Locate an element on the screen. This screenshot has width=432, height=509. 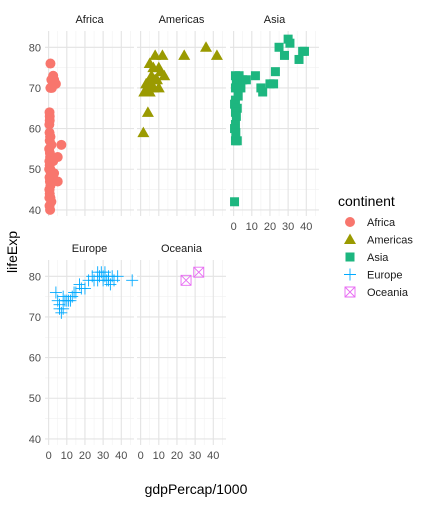
facet-panel-asia: Asia 0 10 20 30 40 is located at coordinates (274, 123).